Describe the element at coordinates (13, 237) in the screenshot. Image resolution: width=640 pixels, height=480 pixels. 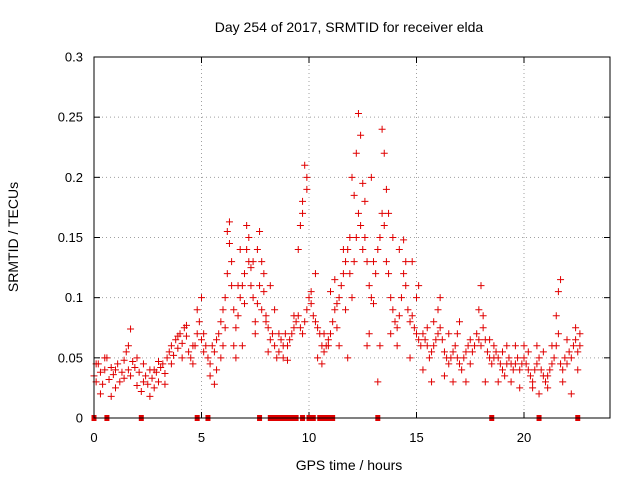
I see `y-axis-label: SRMTID / TECUs` at that location.